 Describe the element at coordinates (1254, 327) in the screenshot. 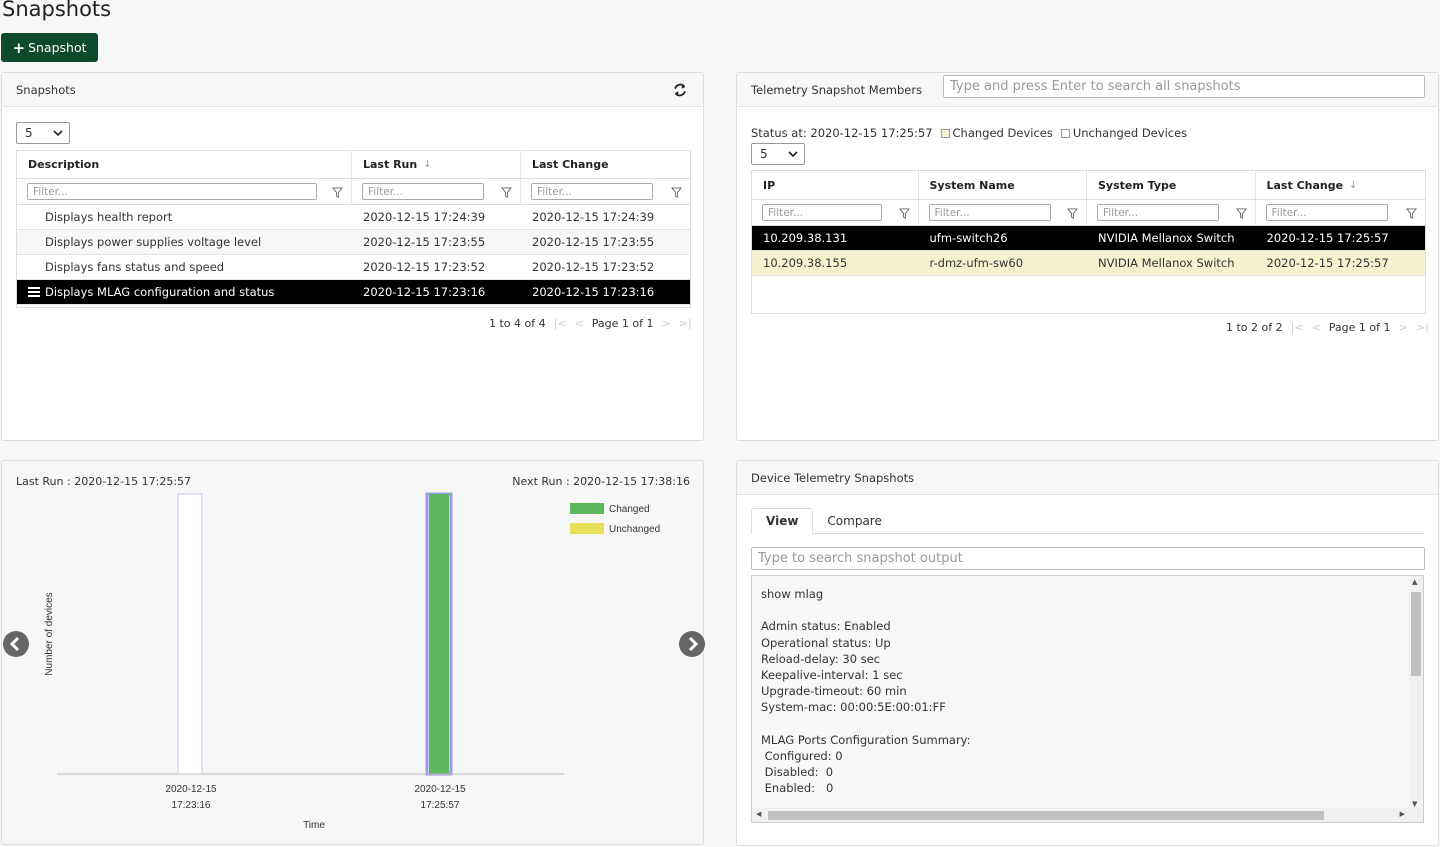

I see `pager-range: 1 to 2 of 2` at that location.